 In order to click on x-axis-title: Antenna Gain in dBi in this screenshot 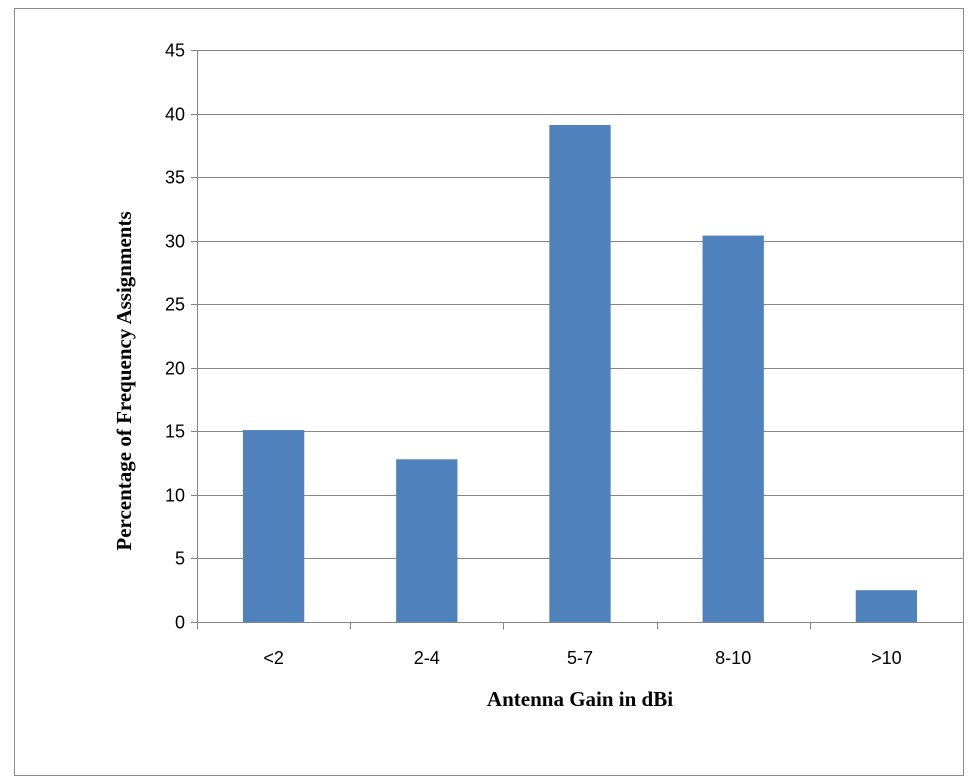, I will do `click(580, 699)`.